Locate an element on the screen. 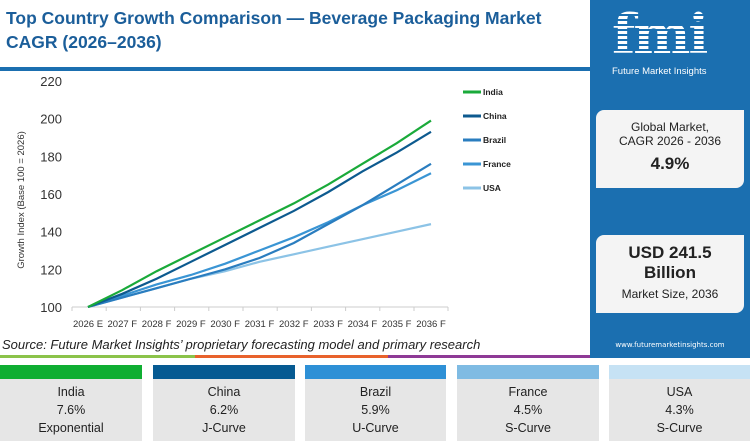 The width and height of the screenshot is (750, 446). country-card: France 4.5% S-Curve is located at coordinates (528, 403).